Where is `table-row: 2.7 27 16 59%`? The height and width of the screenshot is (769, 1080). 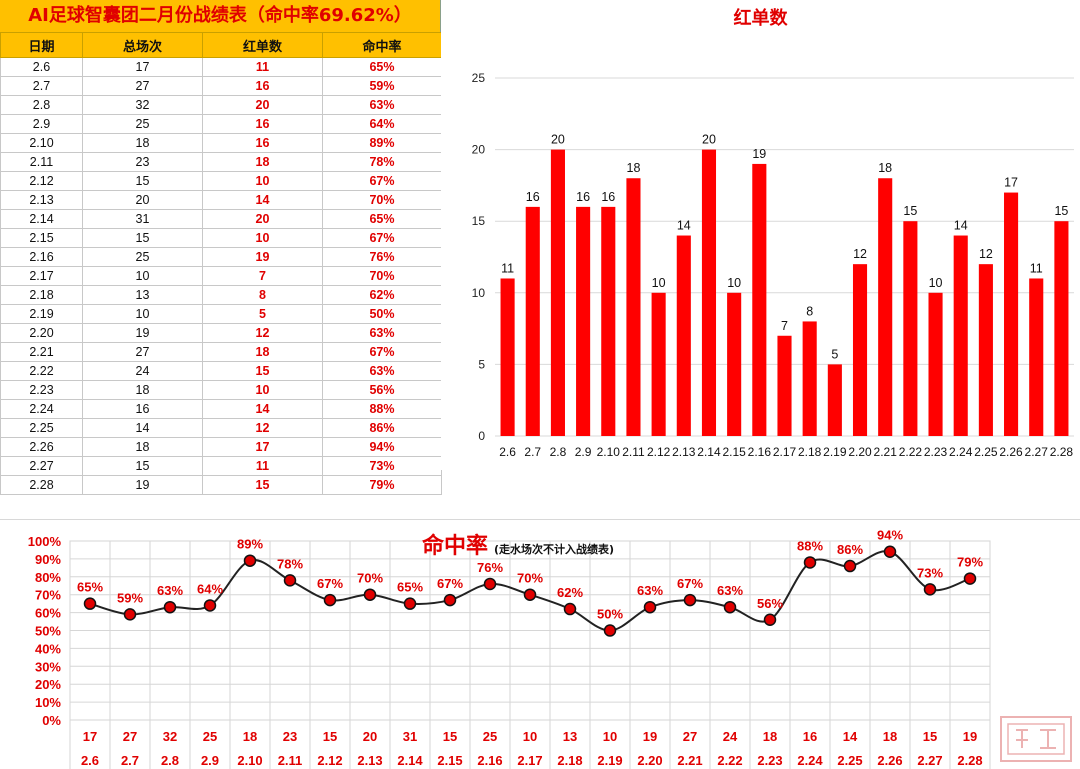
table-row: 2.7 27 16 59% is located at coordinates (221, 86).